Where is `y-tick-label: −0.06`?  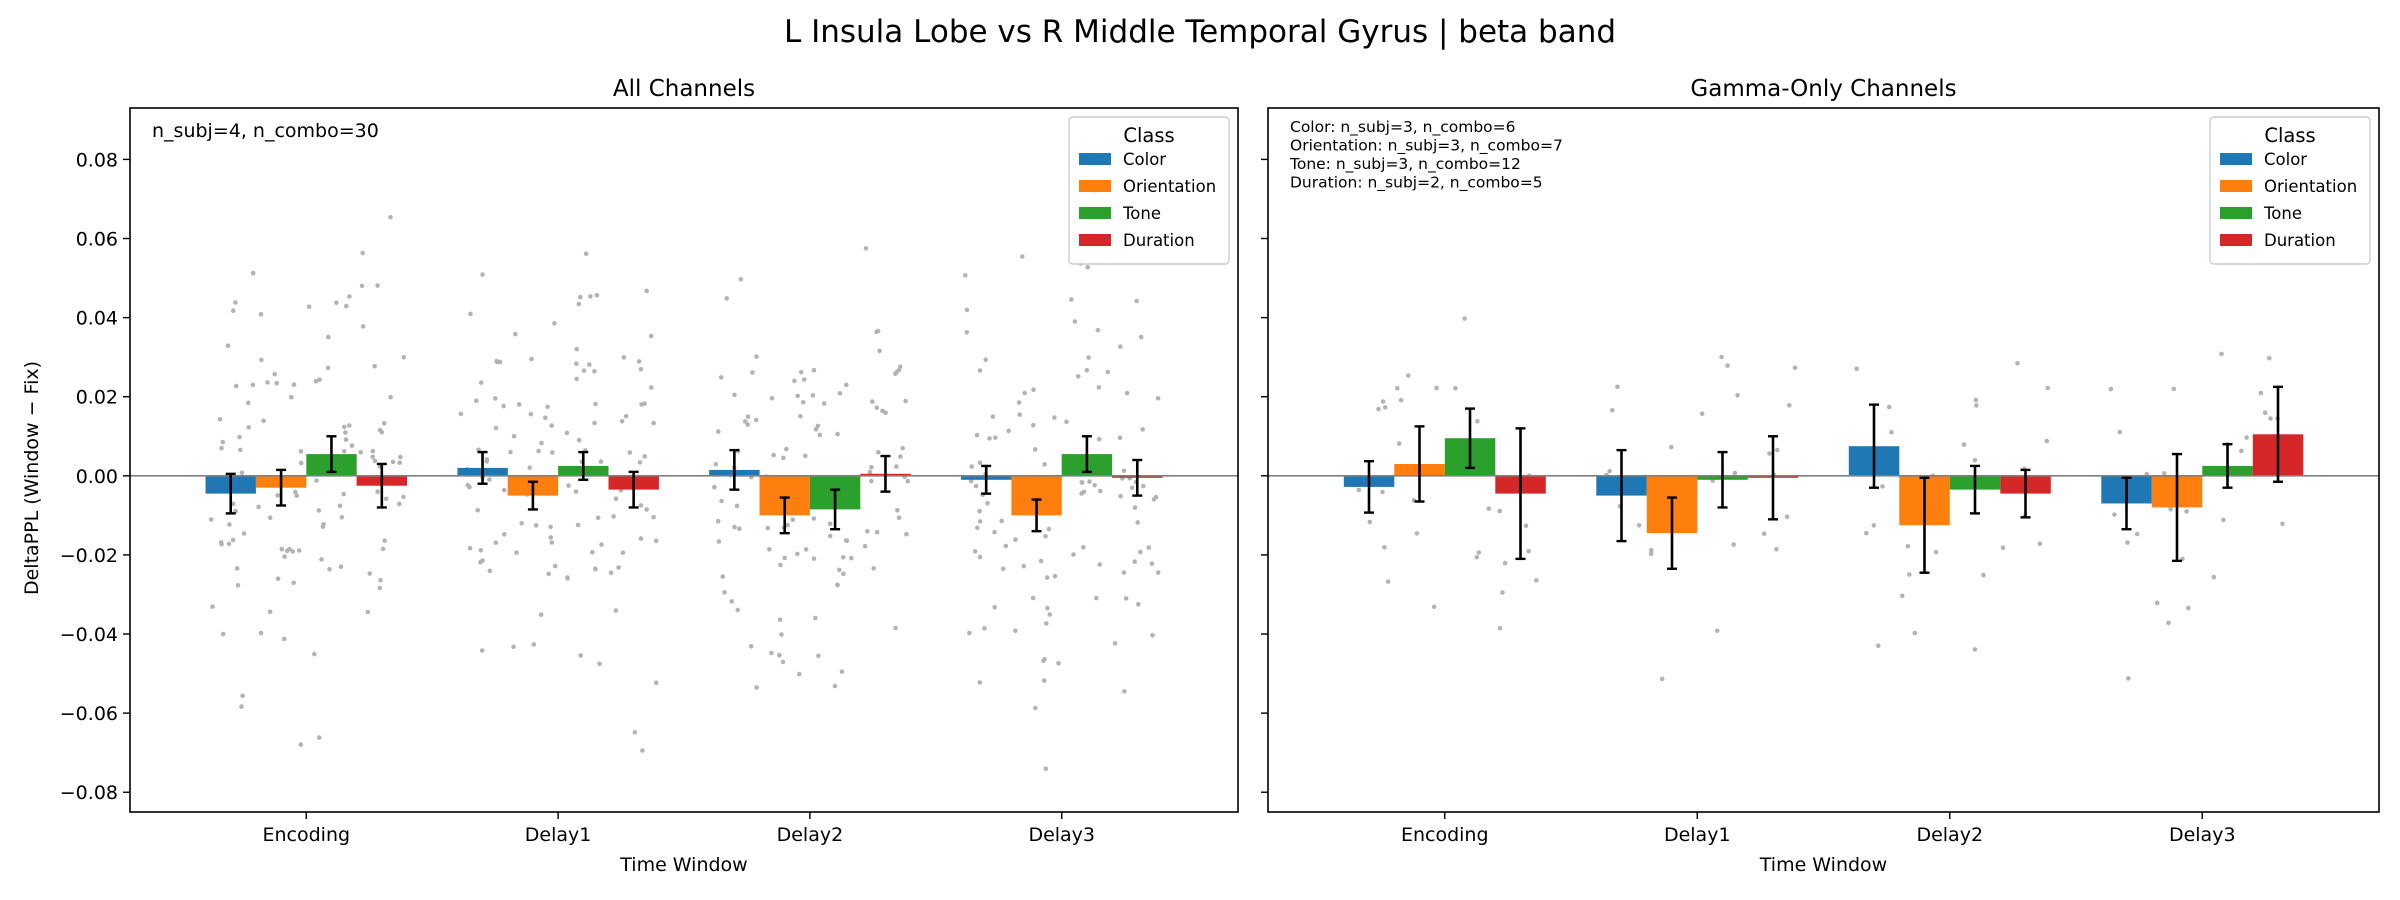
y-tick-label: −0.06 is located at coordinates (89, 714).